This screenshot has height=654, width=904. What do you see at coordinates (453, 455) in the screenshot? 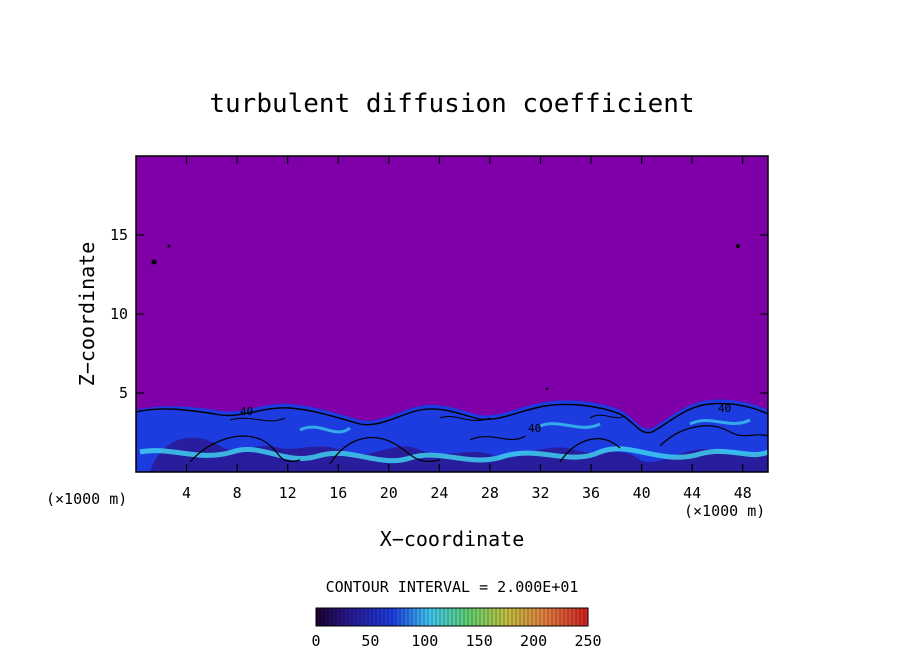
I see `cyan-band` at bounding box center [453, 455].